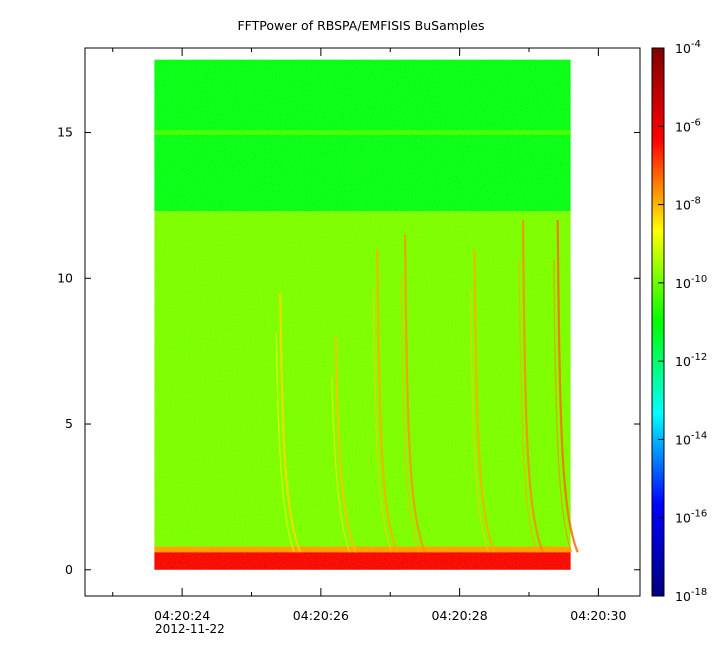 The image size is (724, 656). Describe the element at coordinates (190, 629) in the screenshot. I see `x-axis-date-label: 2012-11-22` at that location.